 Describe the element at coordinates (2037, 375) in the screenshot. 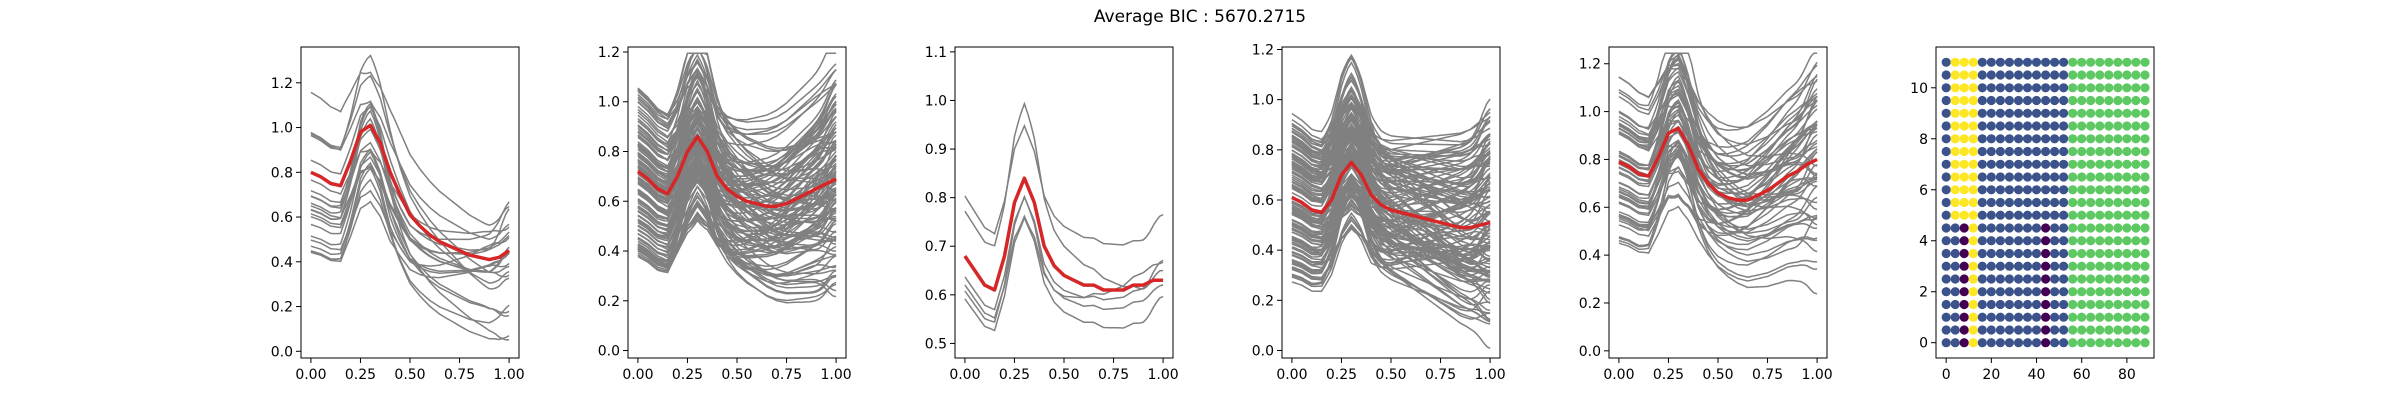

I see `x-tick-label: 40` at that location.